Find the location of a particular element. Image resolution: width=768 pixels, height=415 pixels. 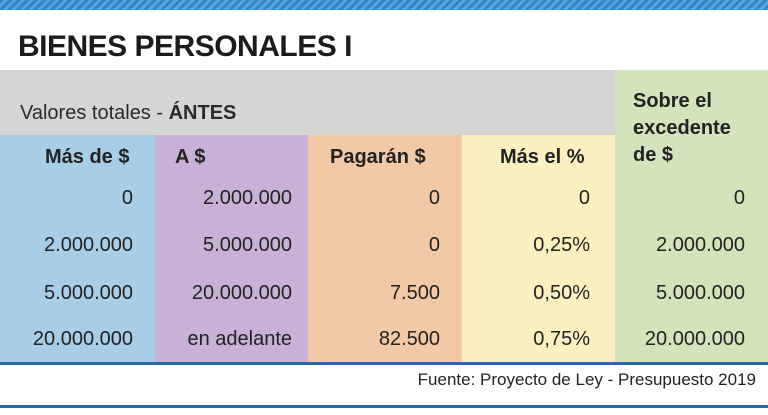

group-label: Valores totales - ÁNTES is located at coordinates (128, 113).